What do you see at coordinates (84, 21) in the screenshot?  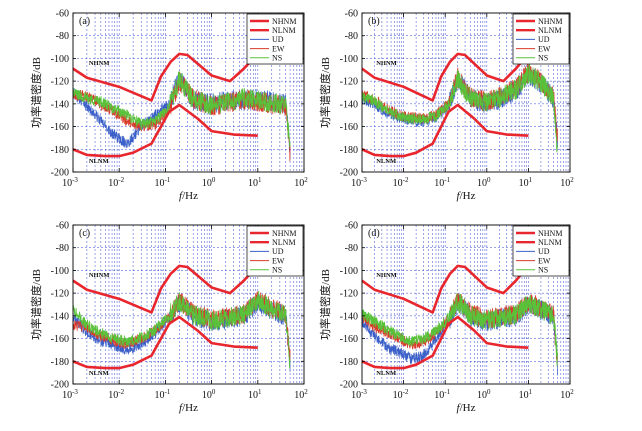 I see `panel-label: (a)` at bounding box center [84, 21].